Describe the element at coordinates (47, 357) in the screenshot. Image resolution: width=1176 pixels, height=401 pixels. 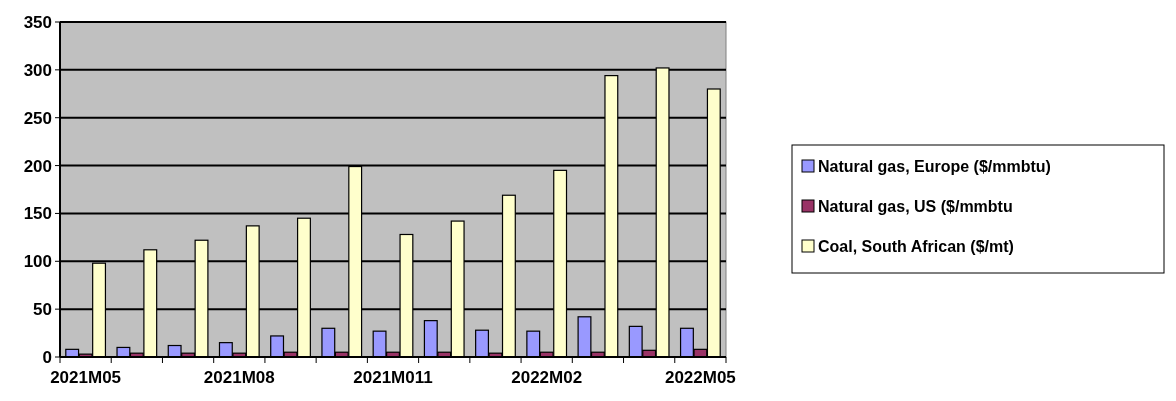
I see `y-tick-label: 0` at that location.